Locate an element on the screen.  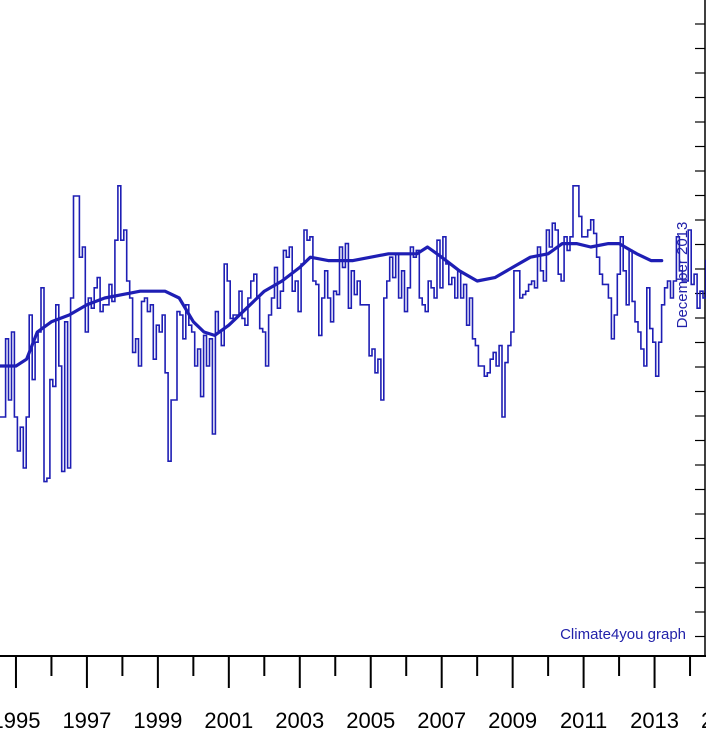
credit-annotation: Climate4you graph is located at coordinates (623, 634).